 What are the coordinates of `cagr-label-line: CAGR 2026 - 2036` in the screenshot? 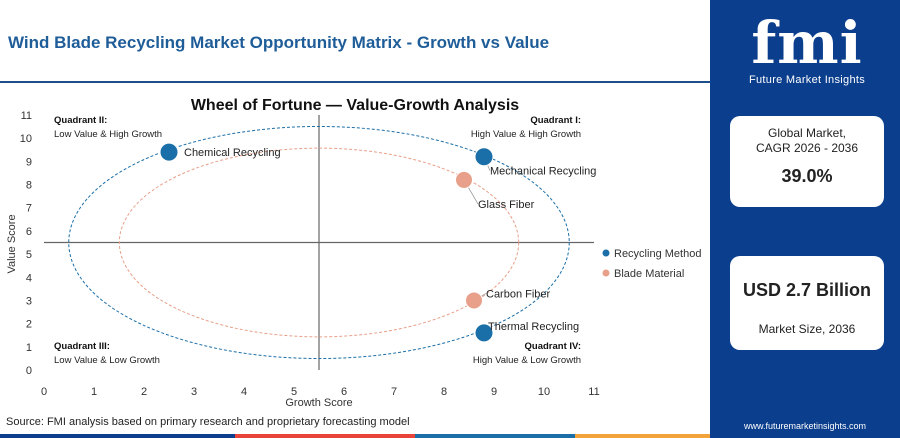 It's located at (807, 148).